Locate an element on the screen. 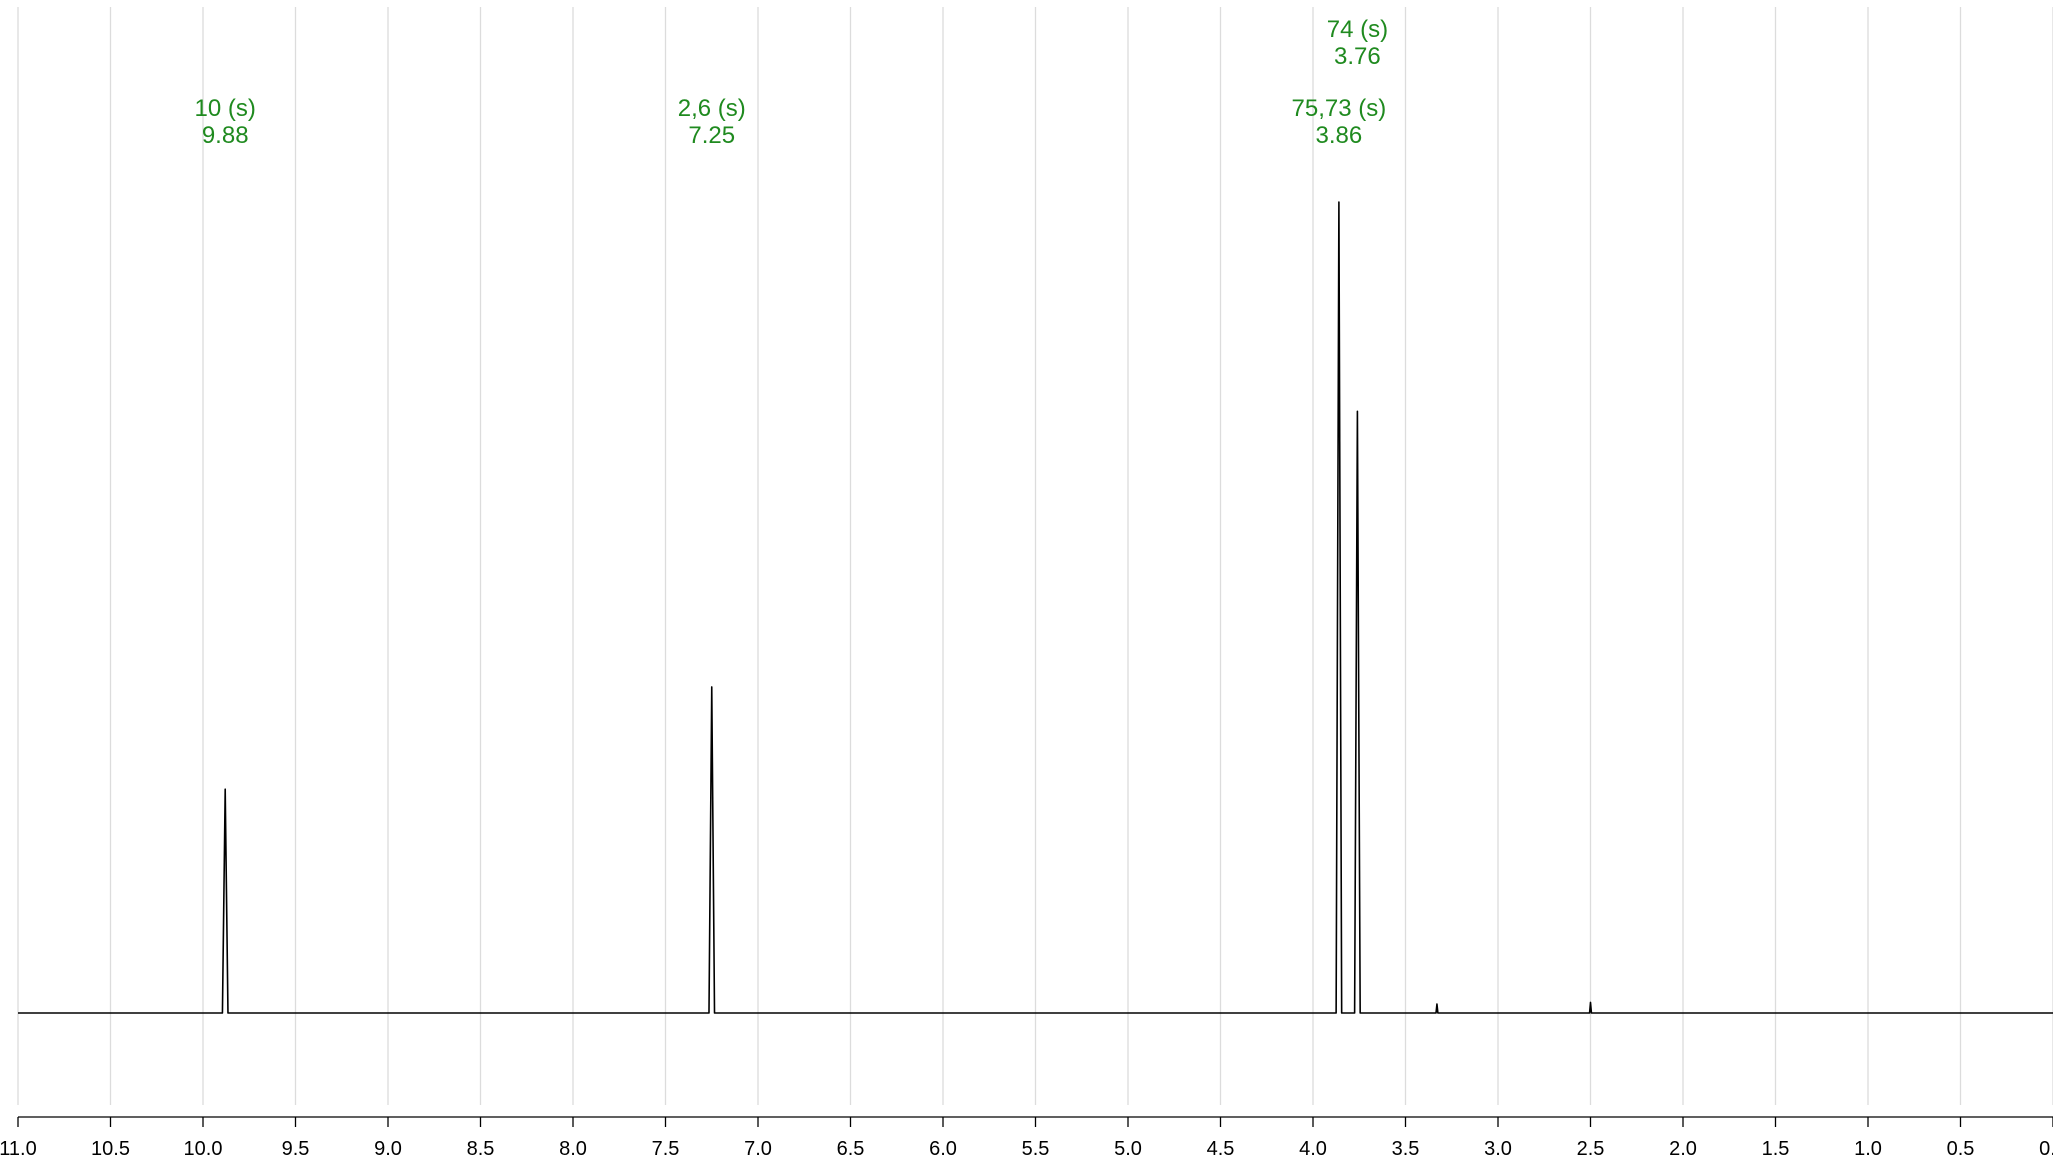  x-tick-label: 3.5 is located at coordinates (1406, 1148).